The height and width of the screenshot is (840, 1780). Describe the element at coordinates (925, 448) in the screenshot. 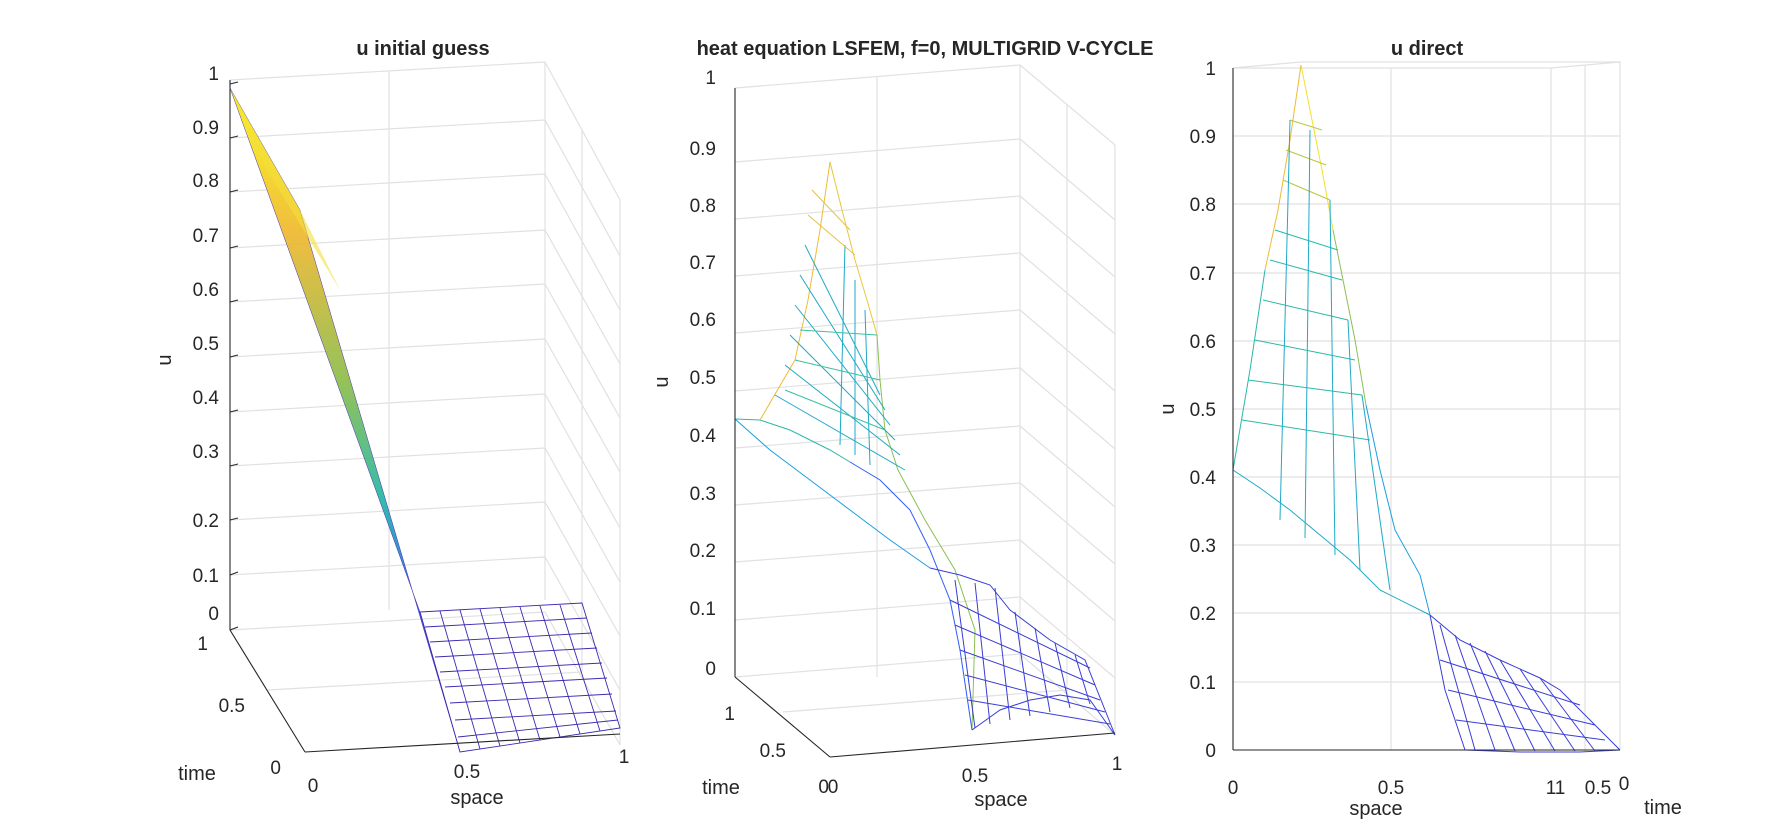

I see `surface-multigrid` at that location.